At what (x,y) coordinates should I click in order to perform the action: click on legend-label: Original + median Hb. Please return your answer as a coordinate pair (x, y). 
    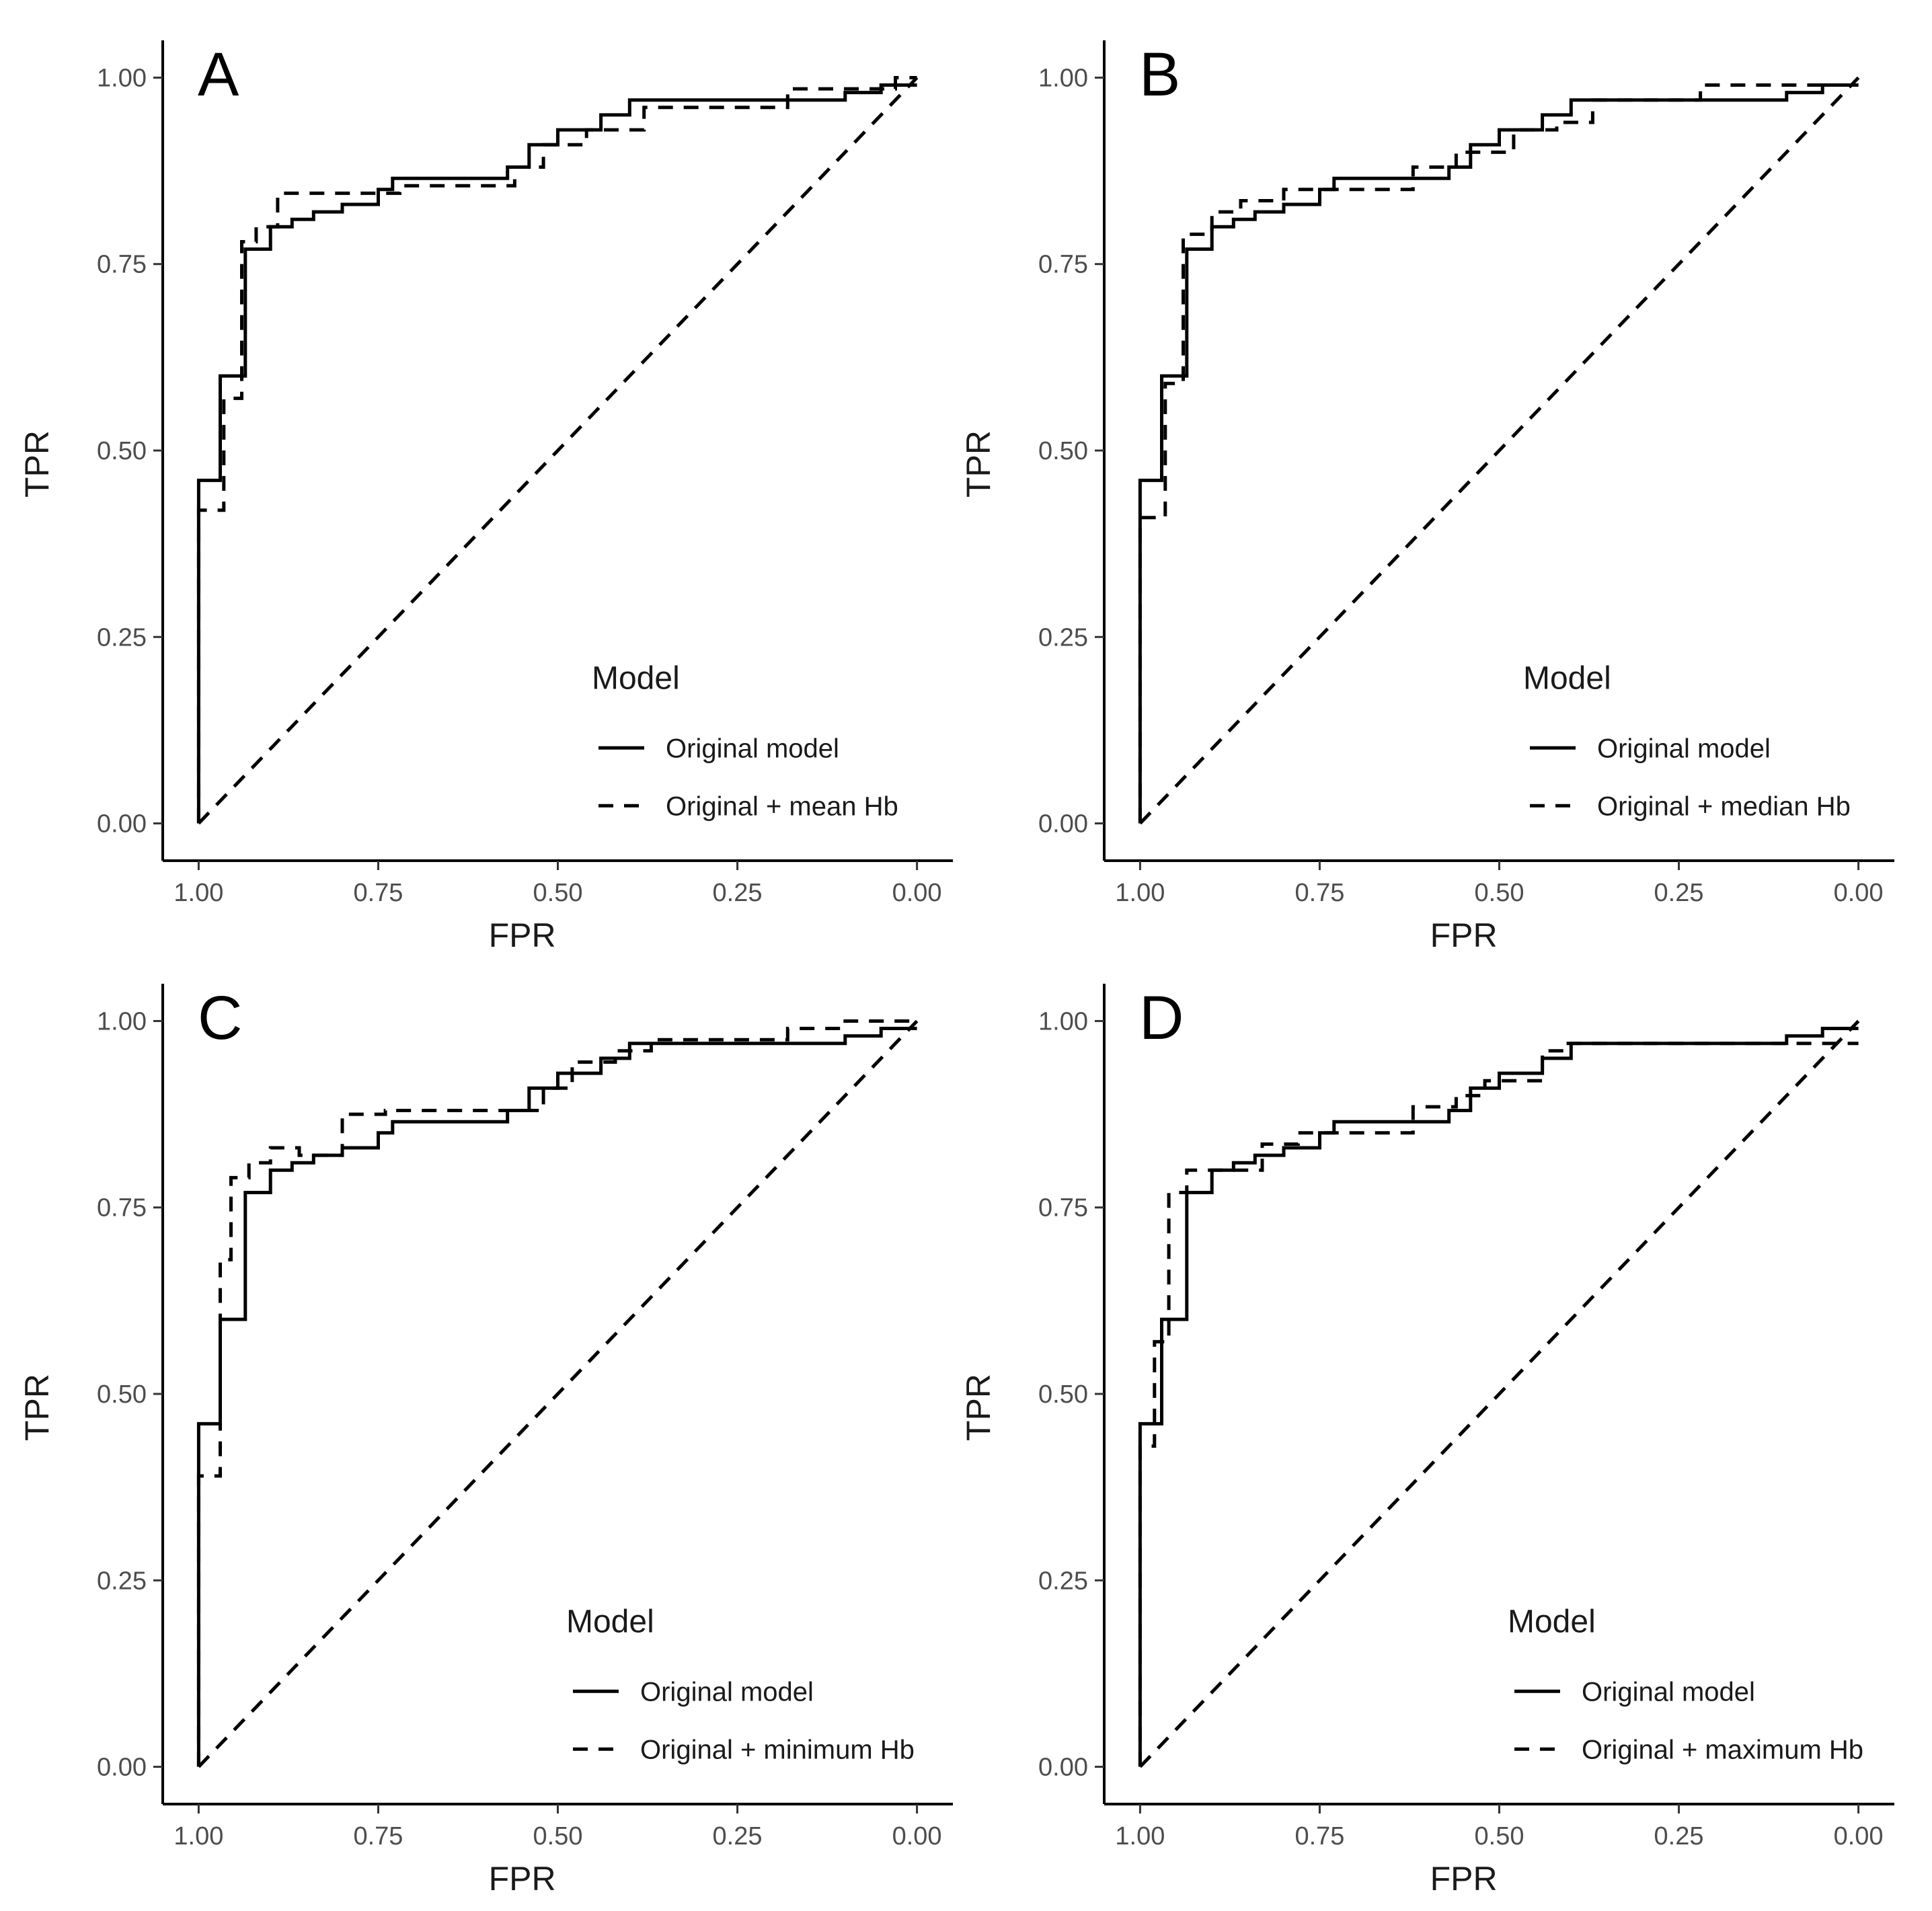
    Looking at the image, I should click on (1724, 806).